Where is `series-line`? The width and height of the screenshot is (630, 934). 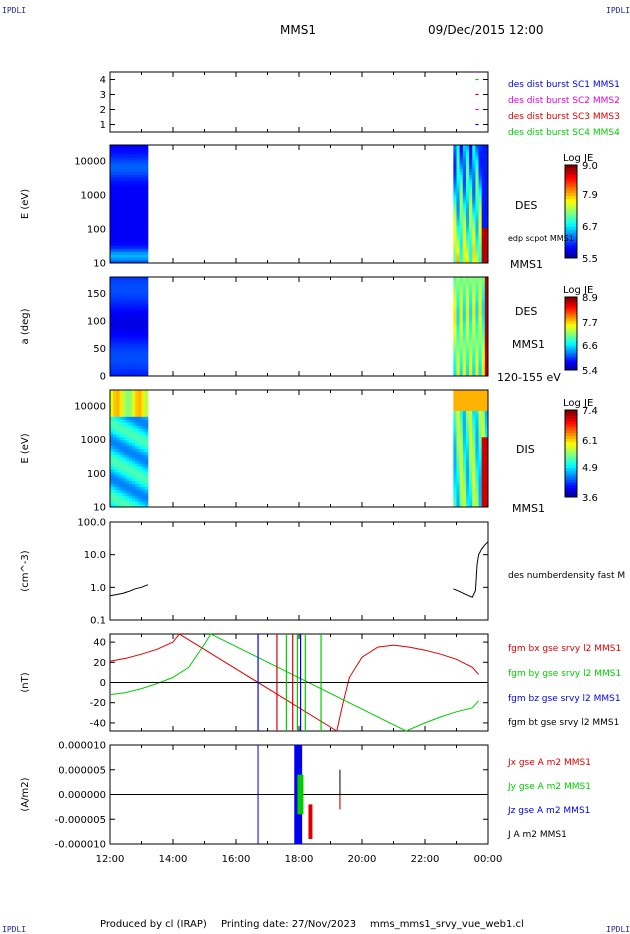 series-line is located at coordinates (128, 590).